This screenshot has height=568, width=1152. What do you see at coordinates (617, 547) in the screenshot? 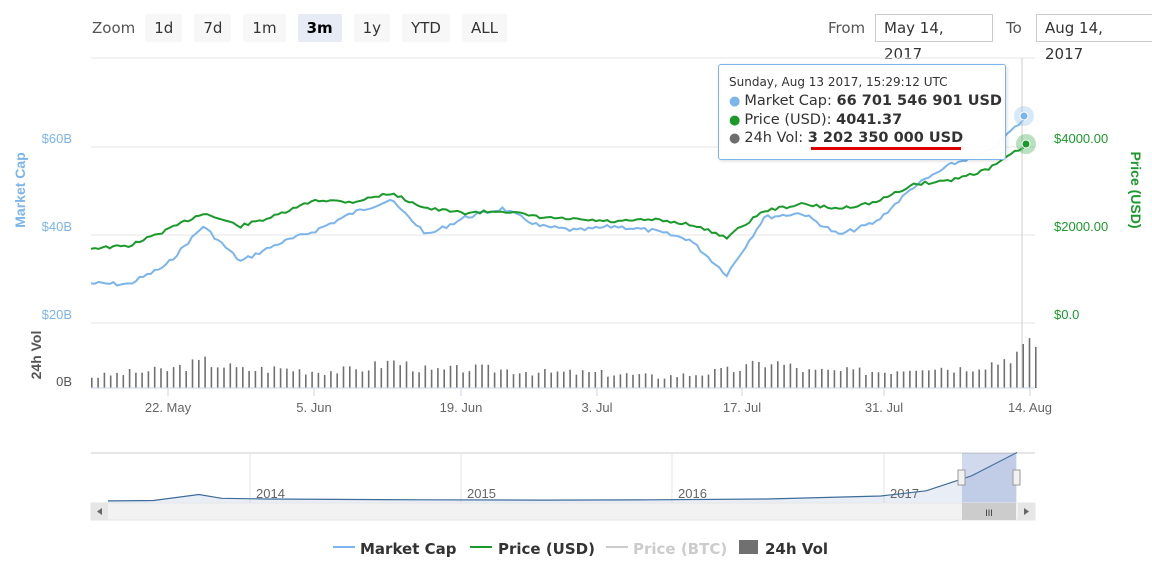
I see `legend-swatch-price-btc` at bounding box center [617, 547].